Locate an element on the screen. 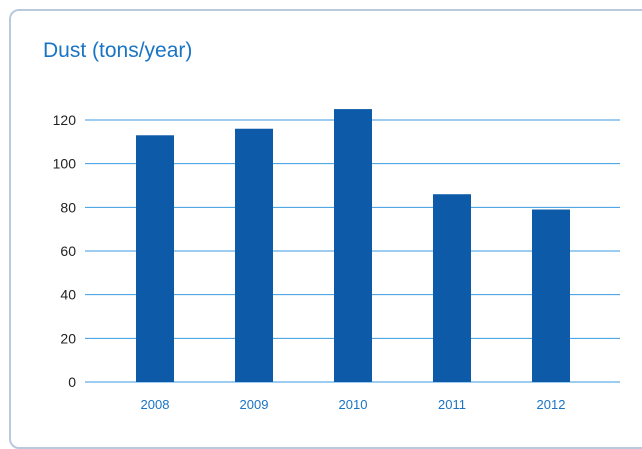  y-tick-label: 100 is located at coordinates (65, 164).